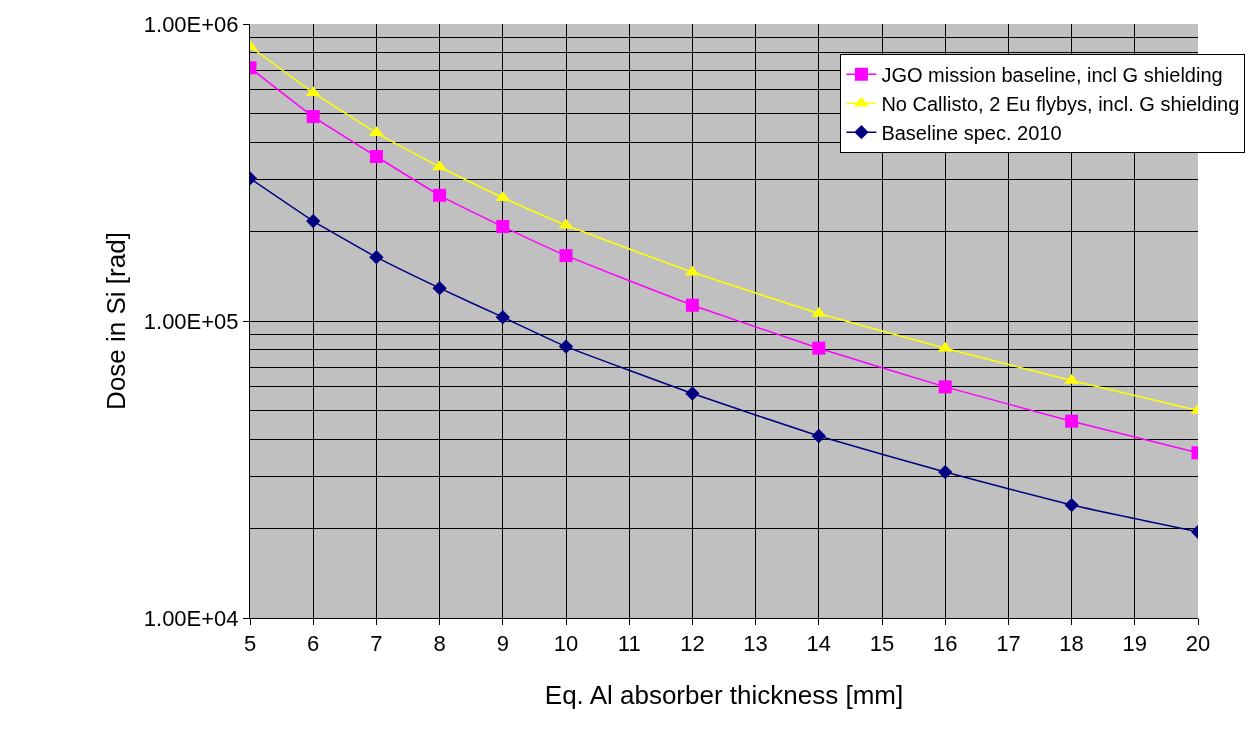  What do you see at coordinates (1135, 644) in the screenshot?
I see `x-tick-label: 19` at bounding box center [1135, 644].